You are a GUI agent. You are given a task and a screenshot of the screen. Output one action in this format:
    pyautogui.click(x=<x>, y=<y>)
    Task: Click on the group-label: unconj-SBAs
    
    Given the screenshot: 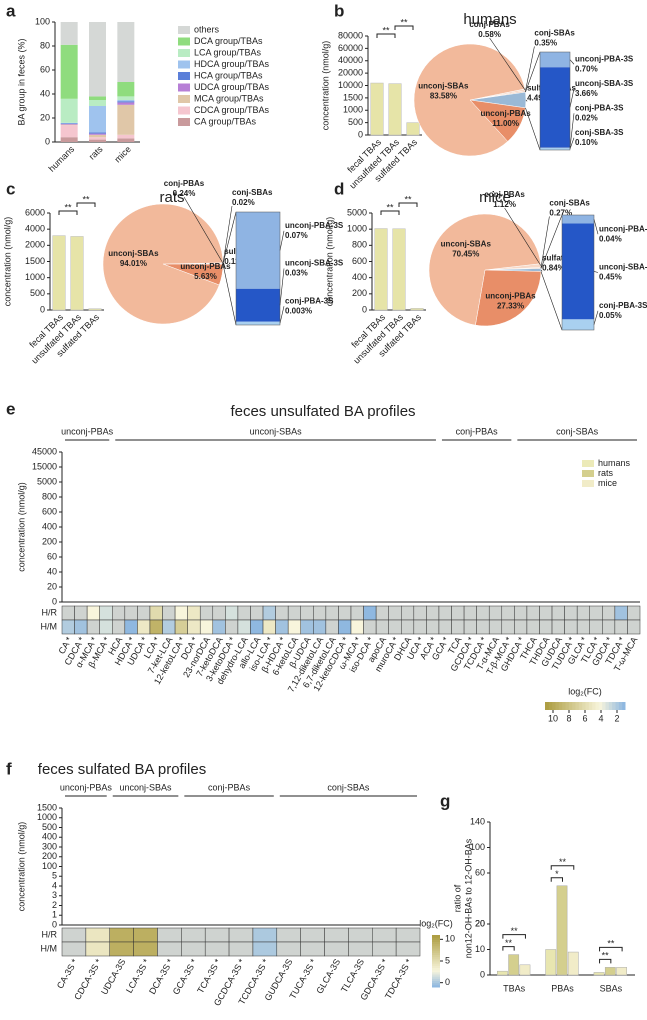 What is the action you would take?
    pyautogui.click(x=146, y=787)
    